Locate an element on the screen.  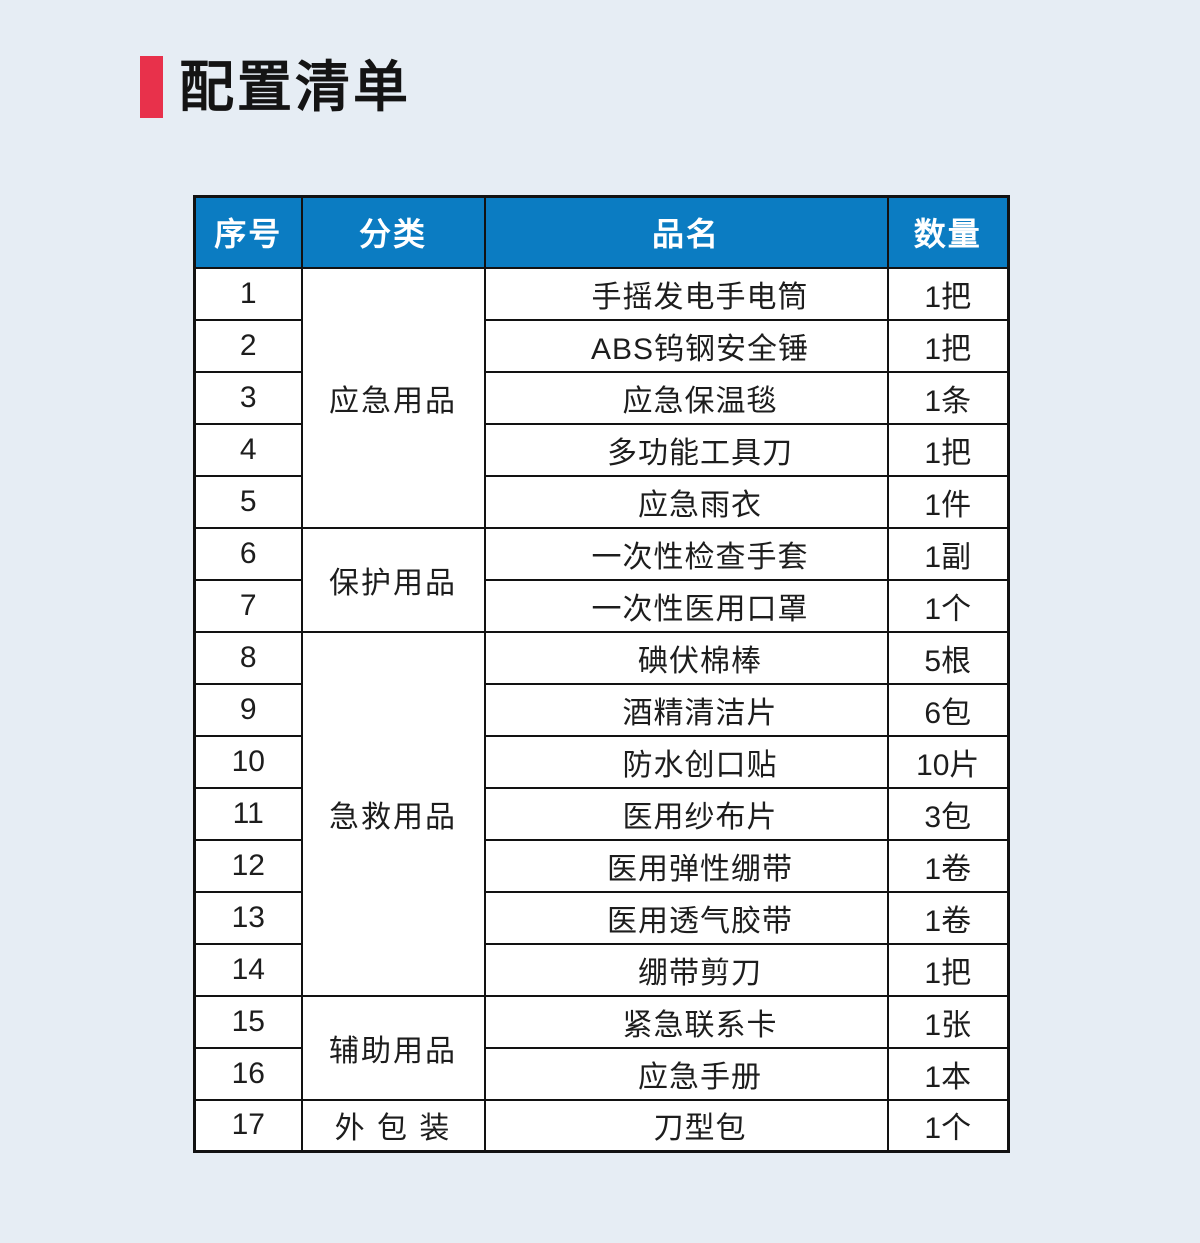
cell-item-name: 医用弹性绷带 is located at coordinates (686, 865).